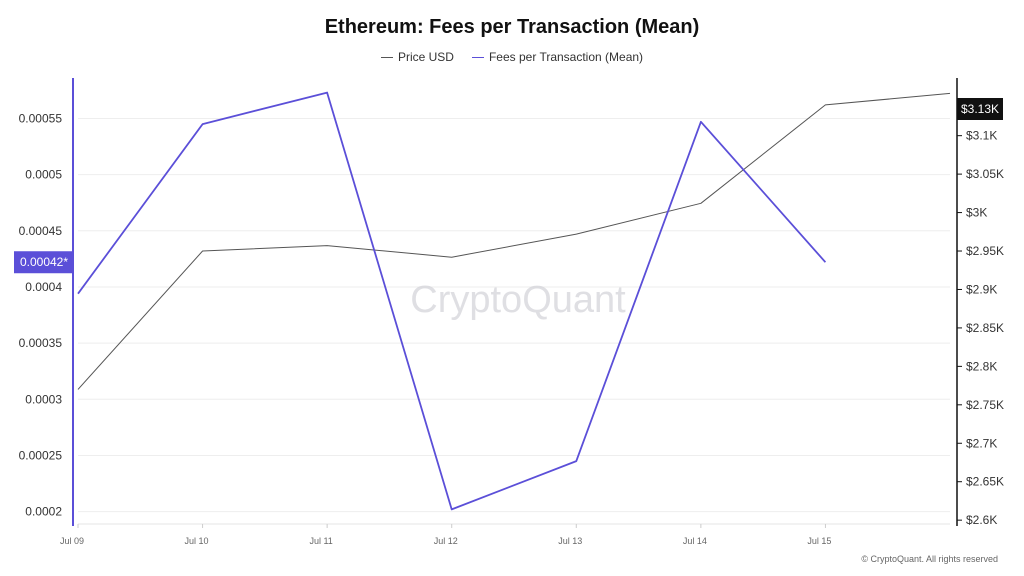  I want to click on current-fees-badge, so click(44, 262).